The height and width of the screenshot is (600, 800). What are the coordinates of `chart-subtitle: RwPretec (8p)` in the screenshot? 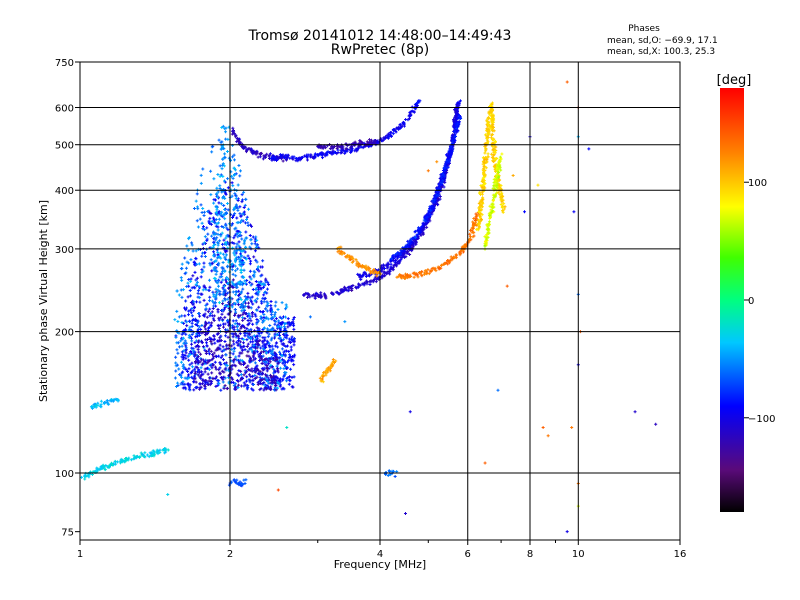 It's located at (380, 50).